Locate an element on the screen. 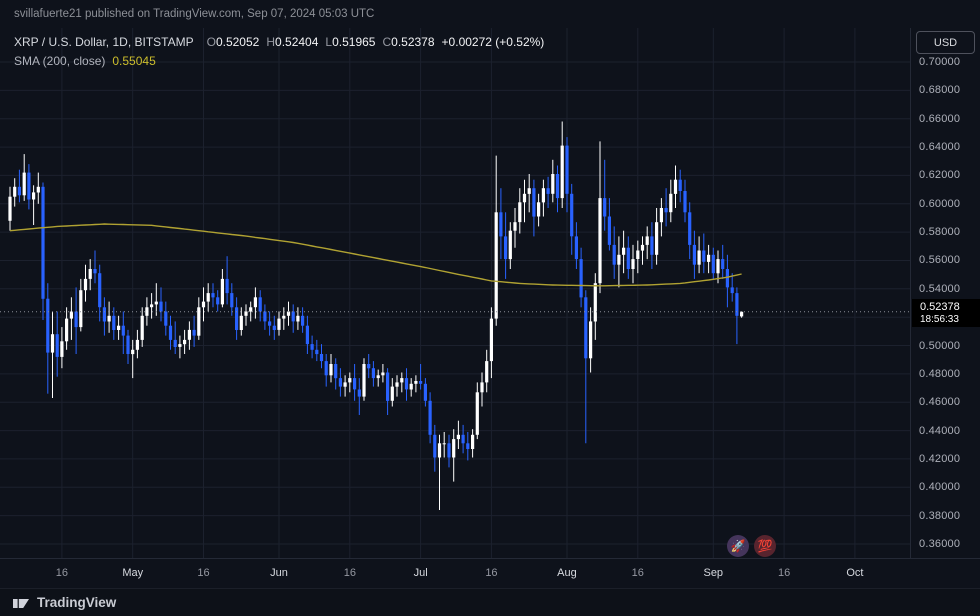  last-price-value: 0.52378 is located at coordinates (940, 306).